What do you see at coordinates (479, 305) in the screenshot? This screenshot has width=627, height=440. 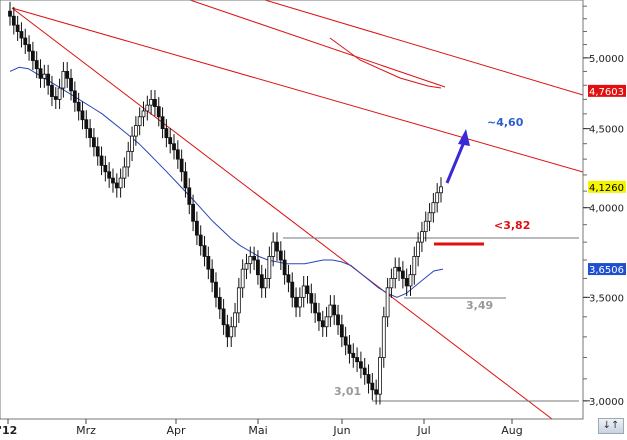 I see `level-349-label: 3,49` at bounding box center [479, 305].